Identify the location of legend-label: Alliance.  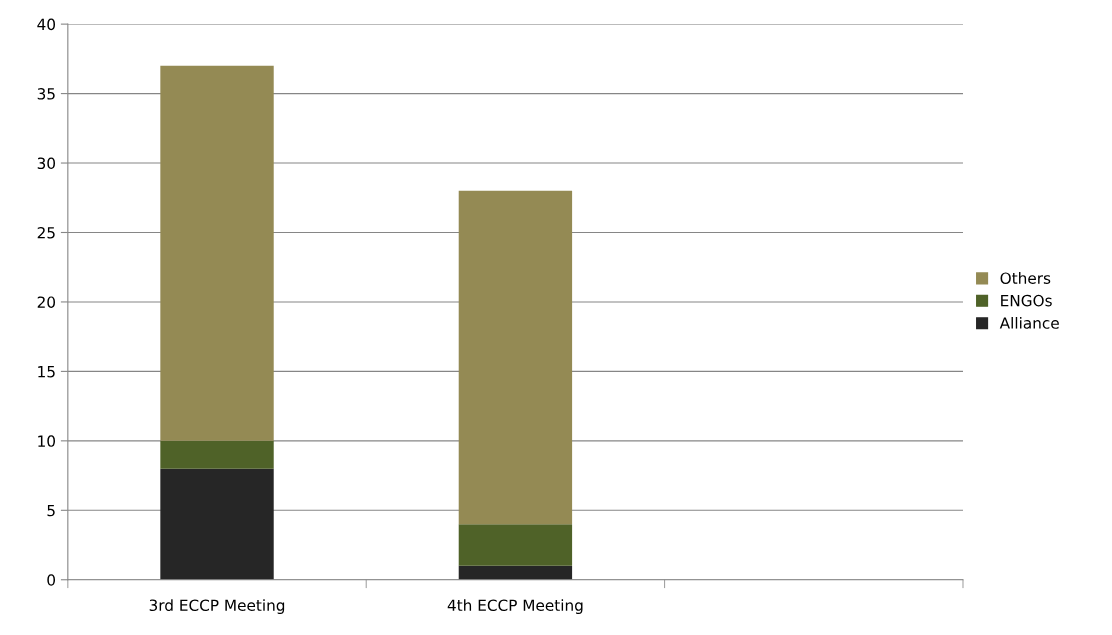
(1029, 322).